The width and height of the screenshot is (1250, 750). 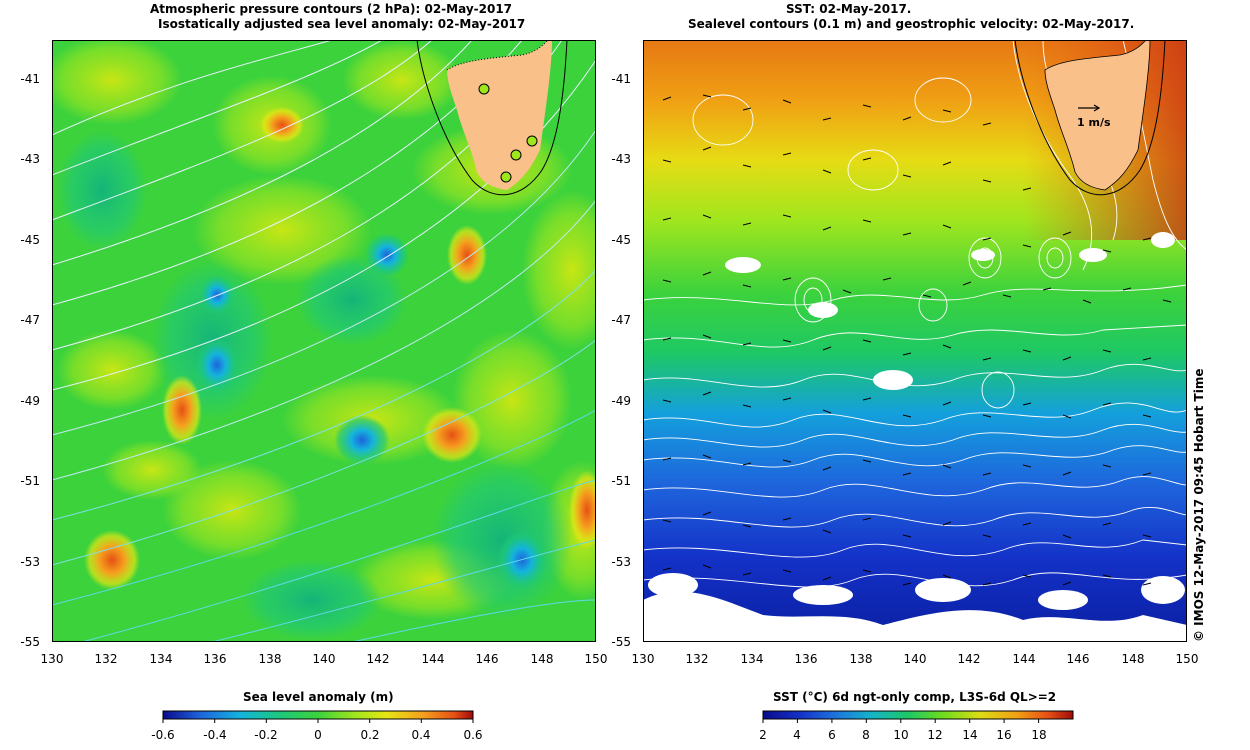 What do you see at coordinates (621, 79) in the screenshot?
I see `right-ytick: -41` at bounding box center [621, 79].